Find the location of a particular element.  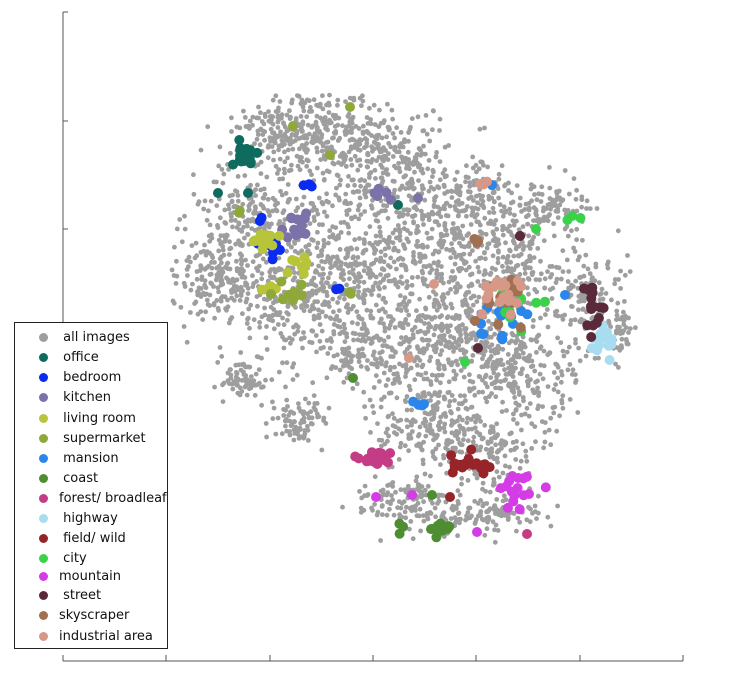

legend-item-city: city is located at coordinates (91, 559).